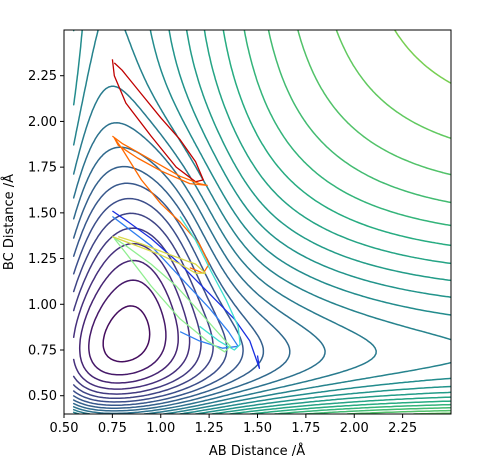  I want to click on x-tick-label: 2.25, so click(402, 428).